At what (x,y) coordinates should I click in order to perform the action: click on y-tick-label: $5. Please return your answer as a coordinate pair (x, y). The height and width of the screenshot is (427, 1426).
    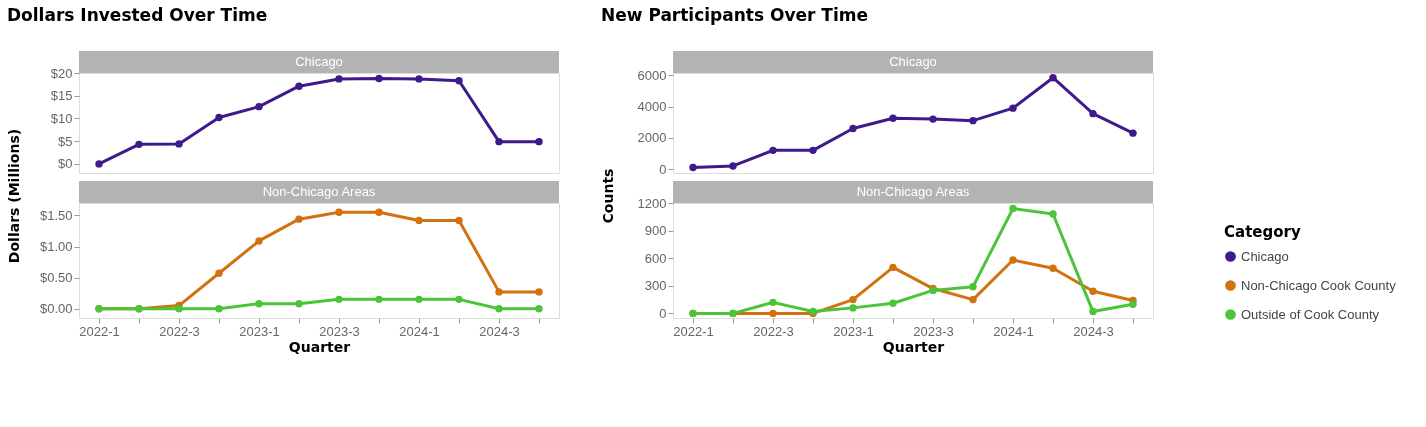
    Looking at the image, I should click on (65, 141).